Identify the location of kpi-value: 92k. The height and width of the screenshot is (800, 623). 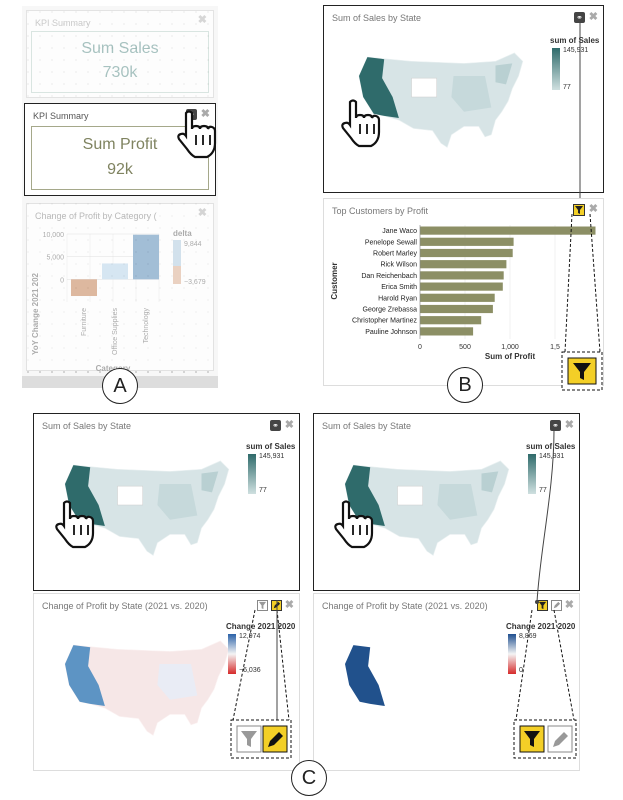
(120, 169).